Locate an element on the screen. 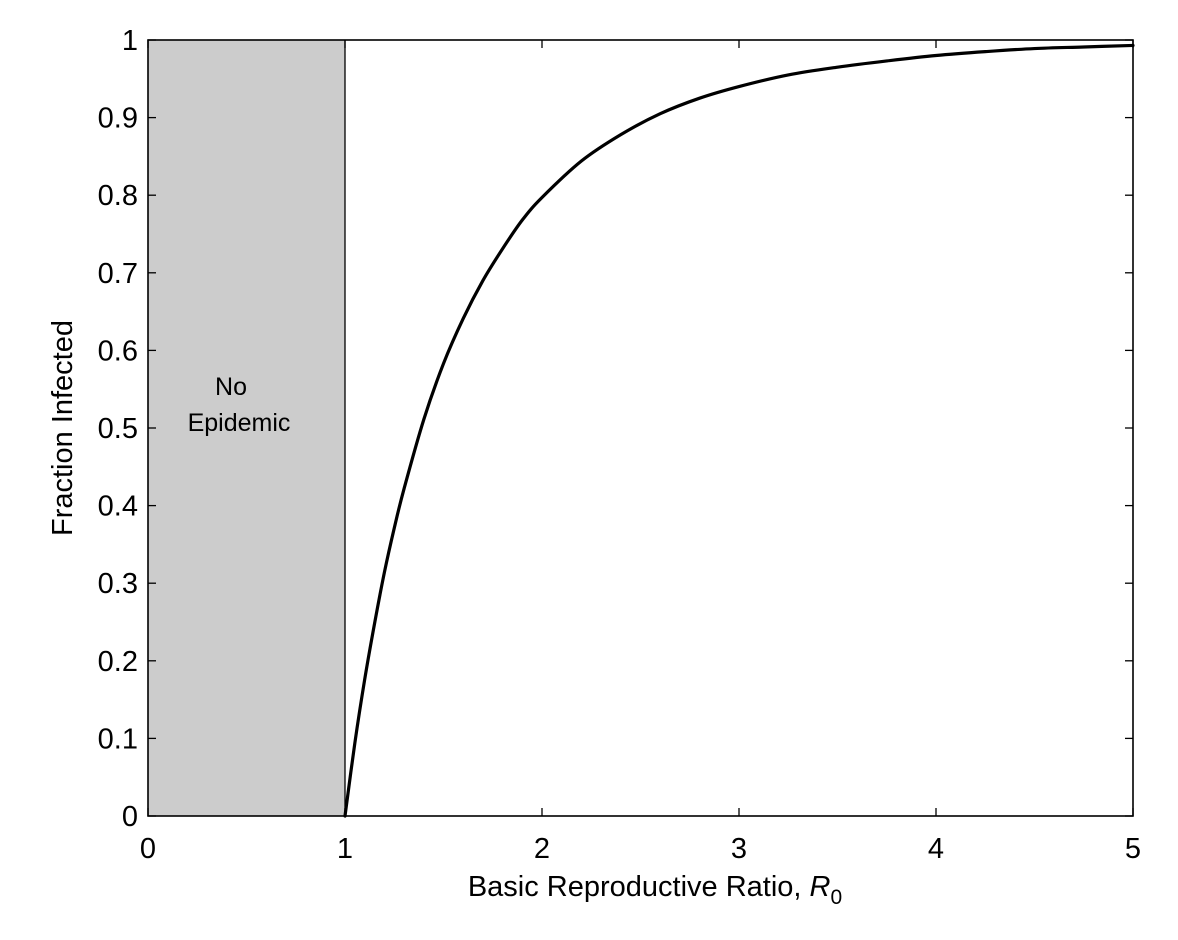 This screenshot has height=940, width=1178. y-tick-label: 0.1 is located at coordinates (118, 739).